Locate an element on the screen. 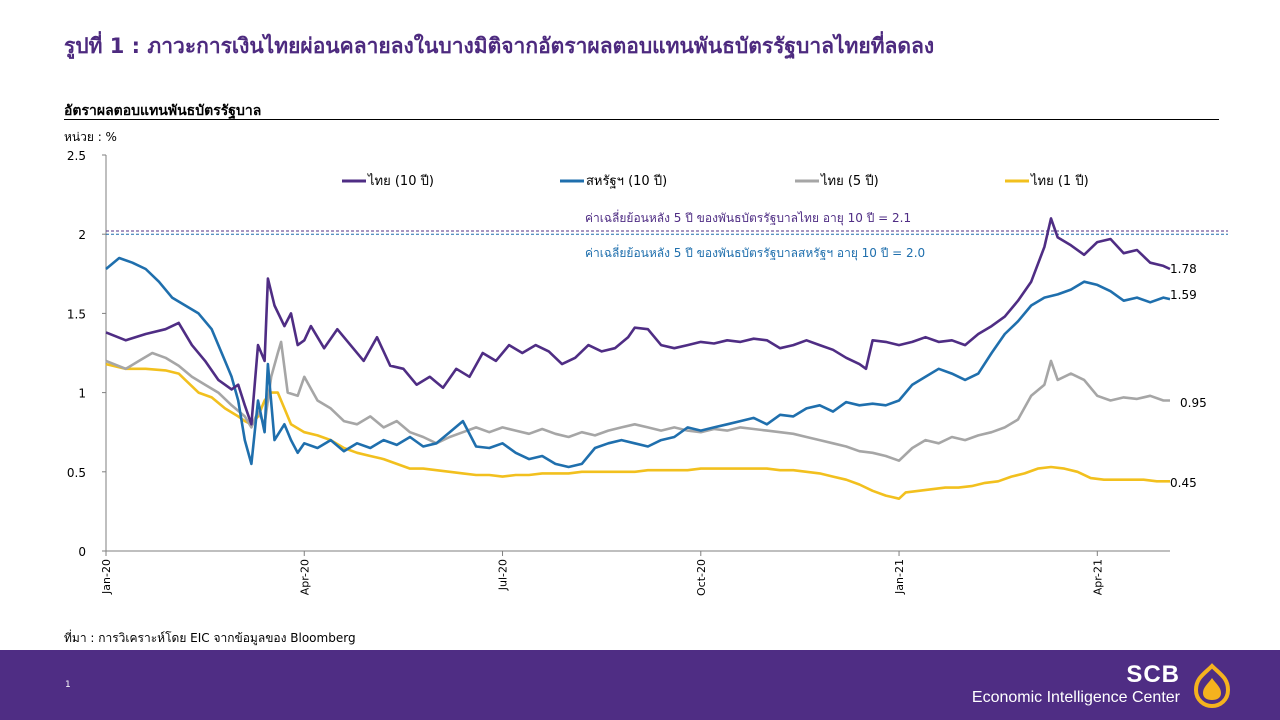 Image resolution: width=1280 pixels, height=720 pixels. end-labels: 1.78 1.59 0.95 0.45 is located at coordinates (1188, 376).